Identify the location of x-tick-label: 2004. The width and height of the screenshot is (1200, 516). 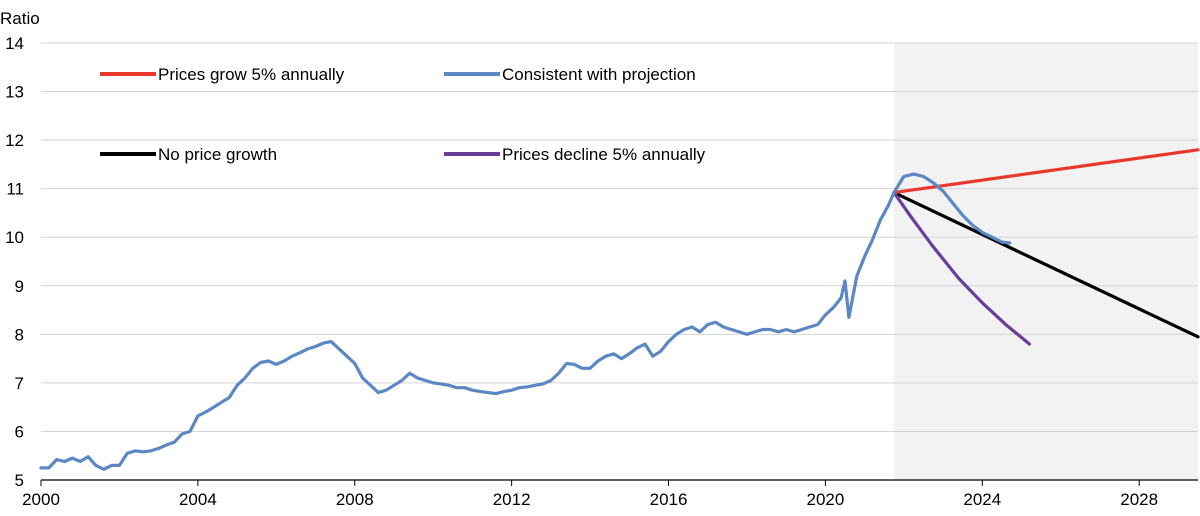
(198, 499).